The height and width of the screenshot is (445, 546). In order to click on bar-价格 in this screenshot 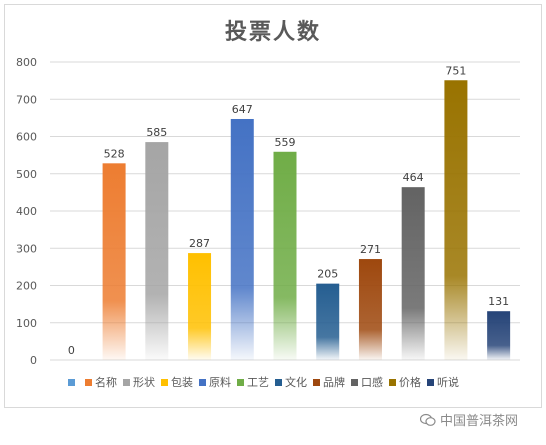, I will do `click(456, 220)`.